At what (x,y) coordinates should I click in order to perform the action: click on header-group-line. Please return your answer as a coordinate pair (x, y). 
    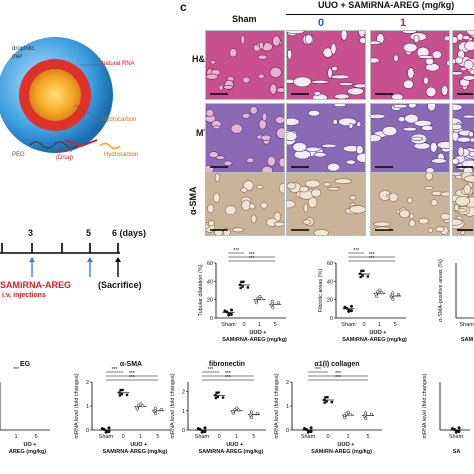
    Looking at the image, I should click on (380, 14).